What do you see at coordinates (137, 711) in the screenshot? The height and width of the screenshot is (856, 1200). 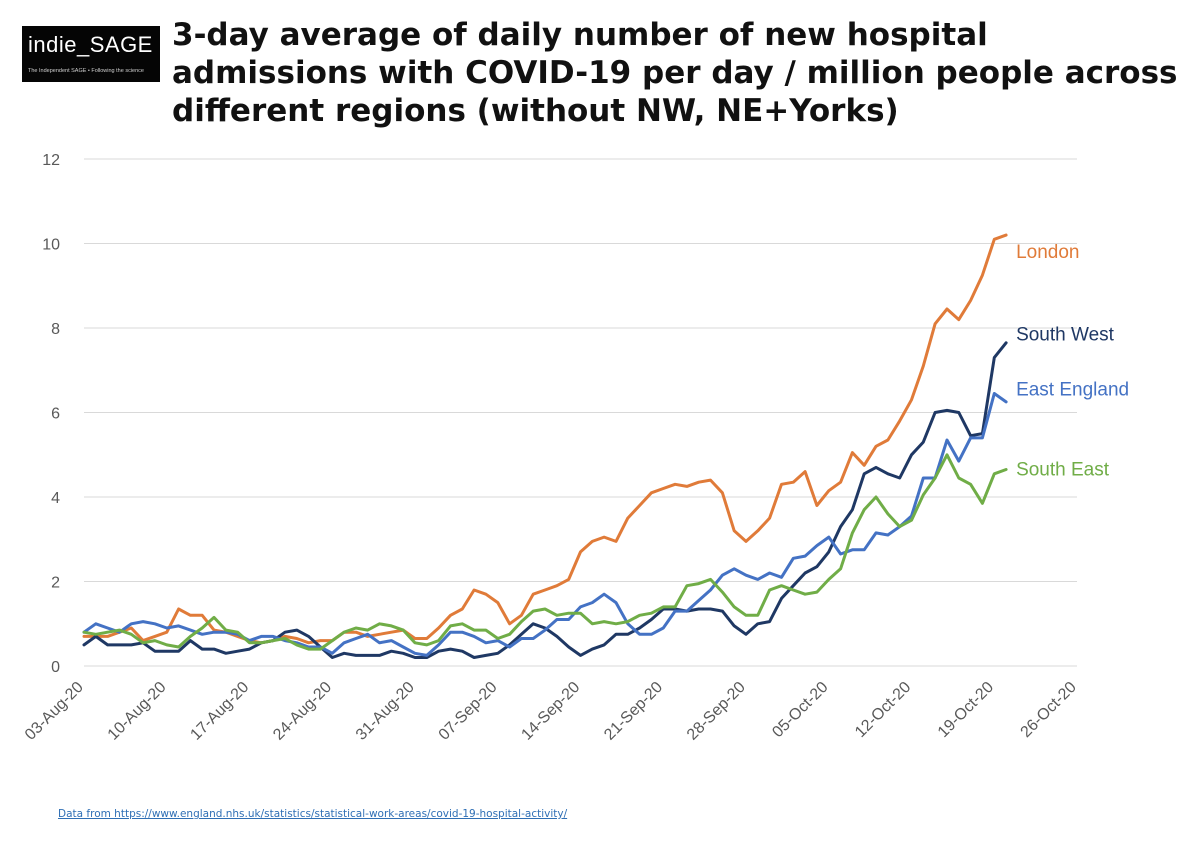 I see `x-tick-label: 10-Aug-20` at bounding box center [137, 711].